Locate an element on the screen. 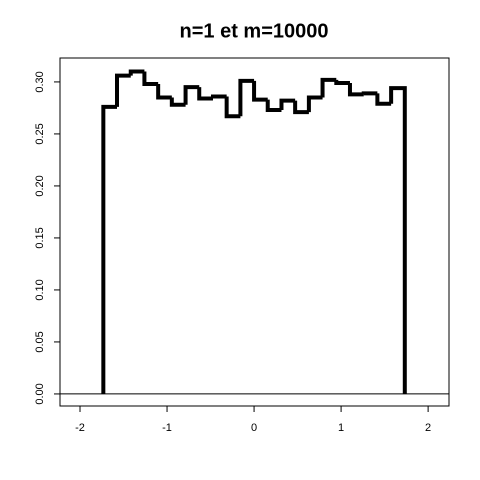  y-tick-label: 0.20 is located at coordinates (40, 185).